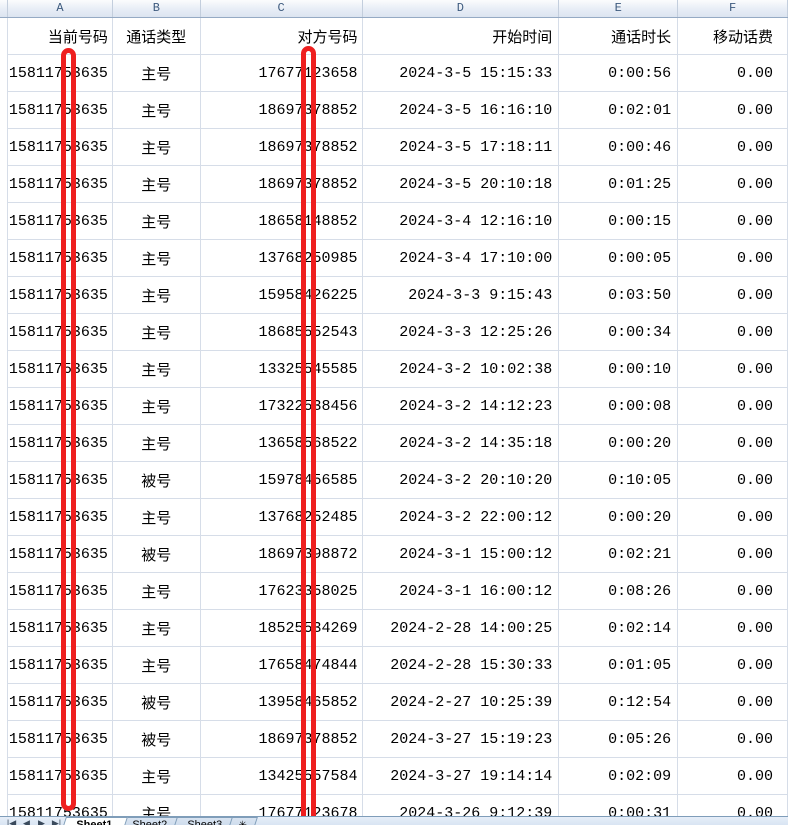 The height and width of the screenshot is (825, 788). I want to click on cell-c: 18697398872, so click(281, 554).